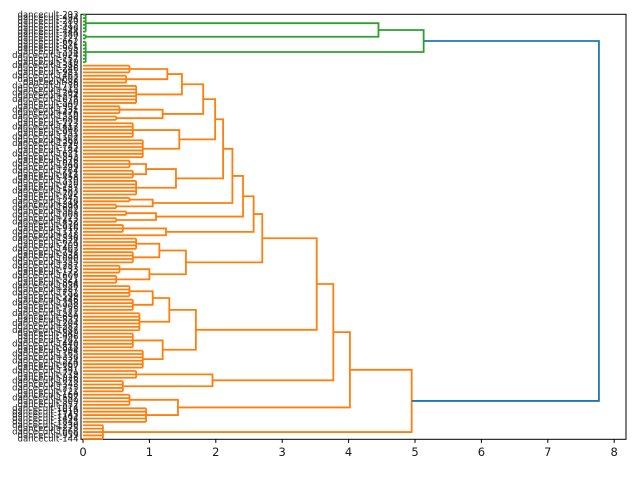 Image resolution: width=640 pixels, height=480 pixels. I want to click on leaf-label: dancecult-261, so click(48, 341).